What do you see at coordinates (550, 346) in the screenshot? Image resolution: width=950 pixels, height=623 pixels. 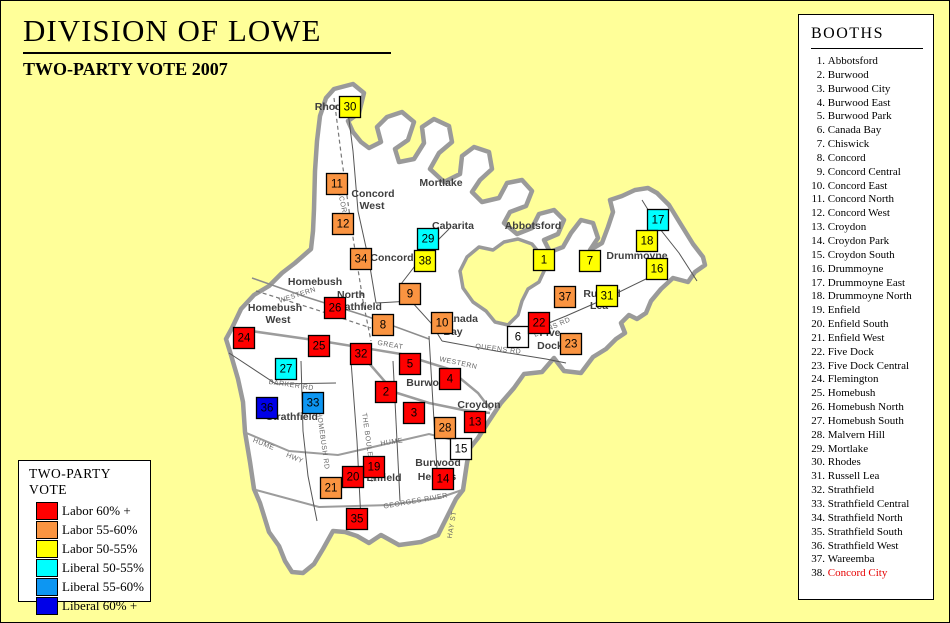 I see `suburb-label: Dock` at bounding box center [550, 346].